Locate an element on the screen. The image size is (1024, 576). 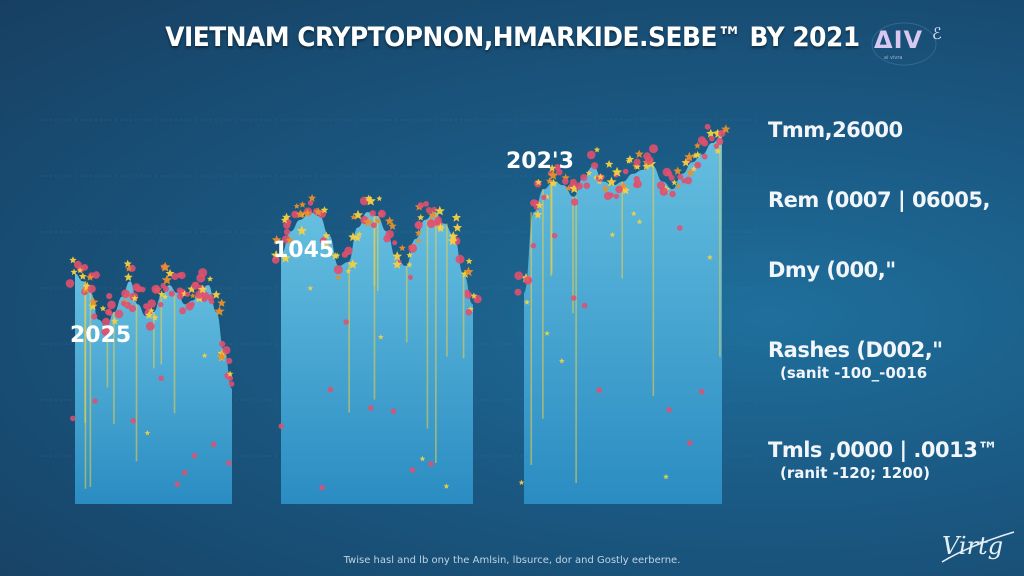
annotation-main-text: Tmls ,0000 | .0013™ is located at coordinates (883, 450).